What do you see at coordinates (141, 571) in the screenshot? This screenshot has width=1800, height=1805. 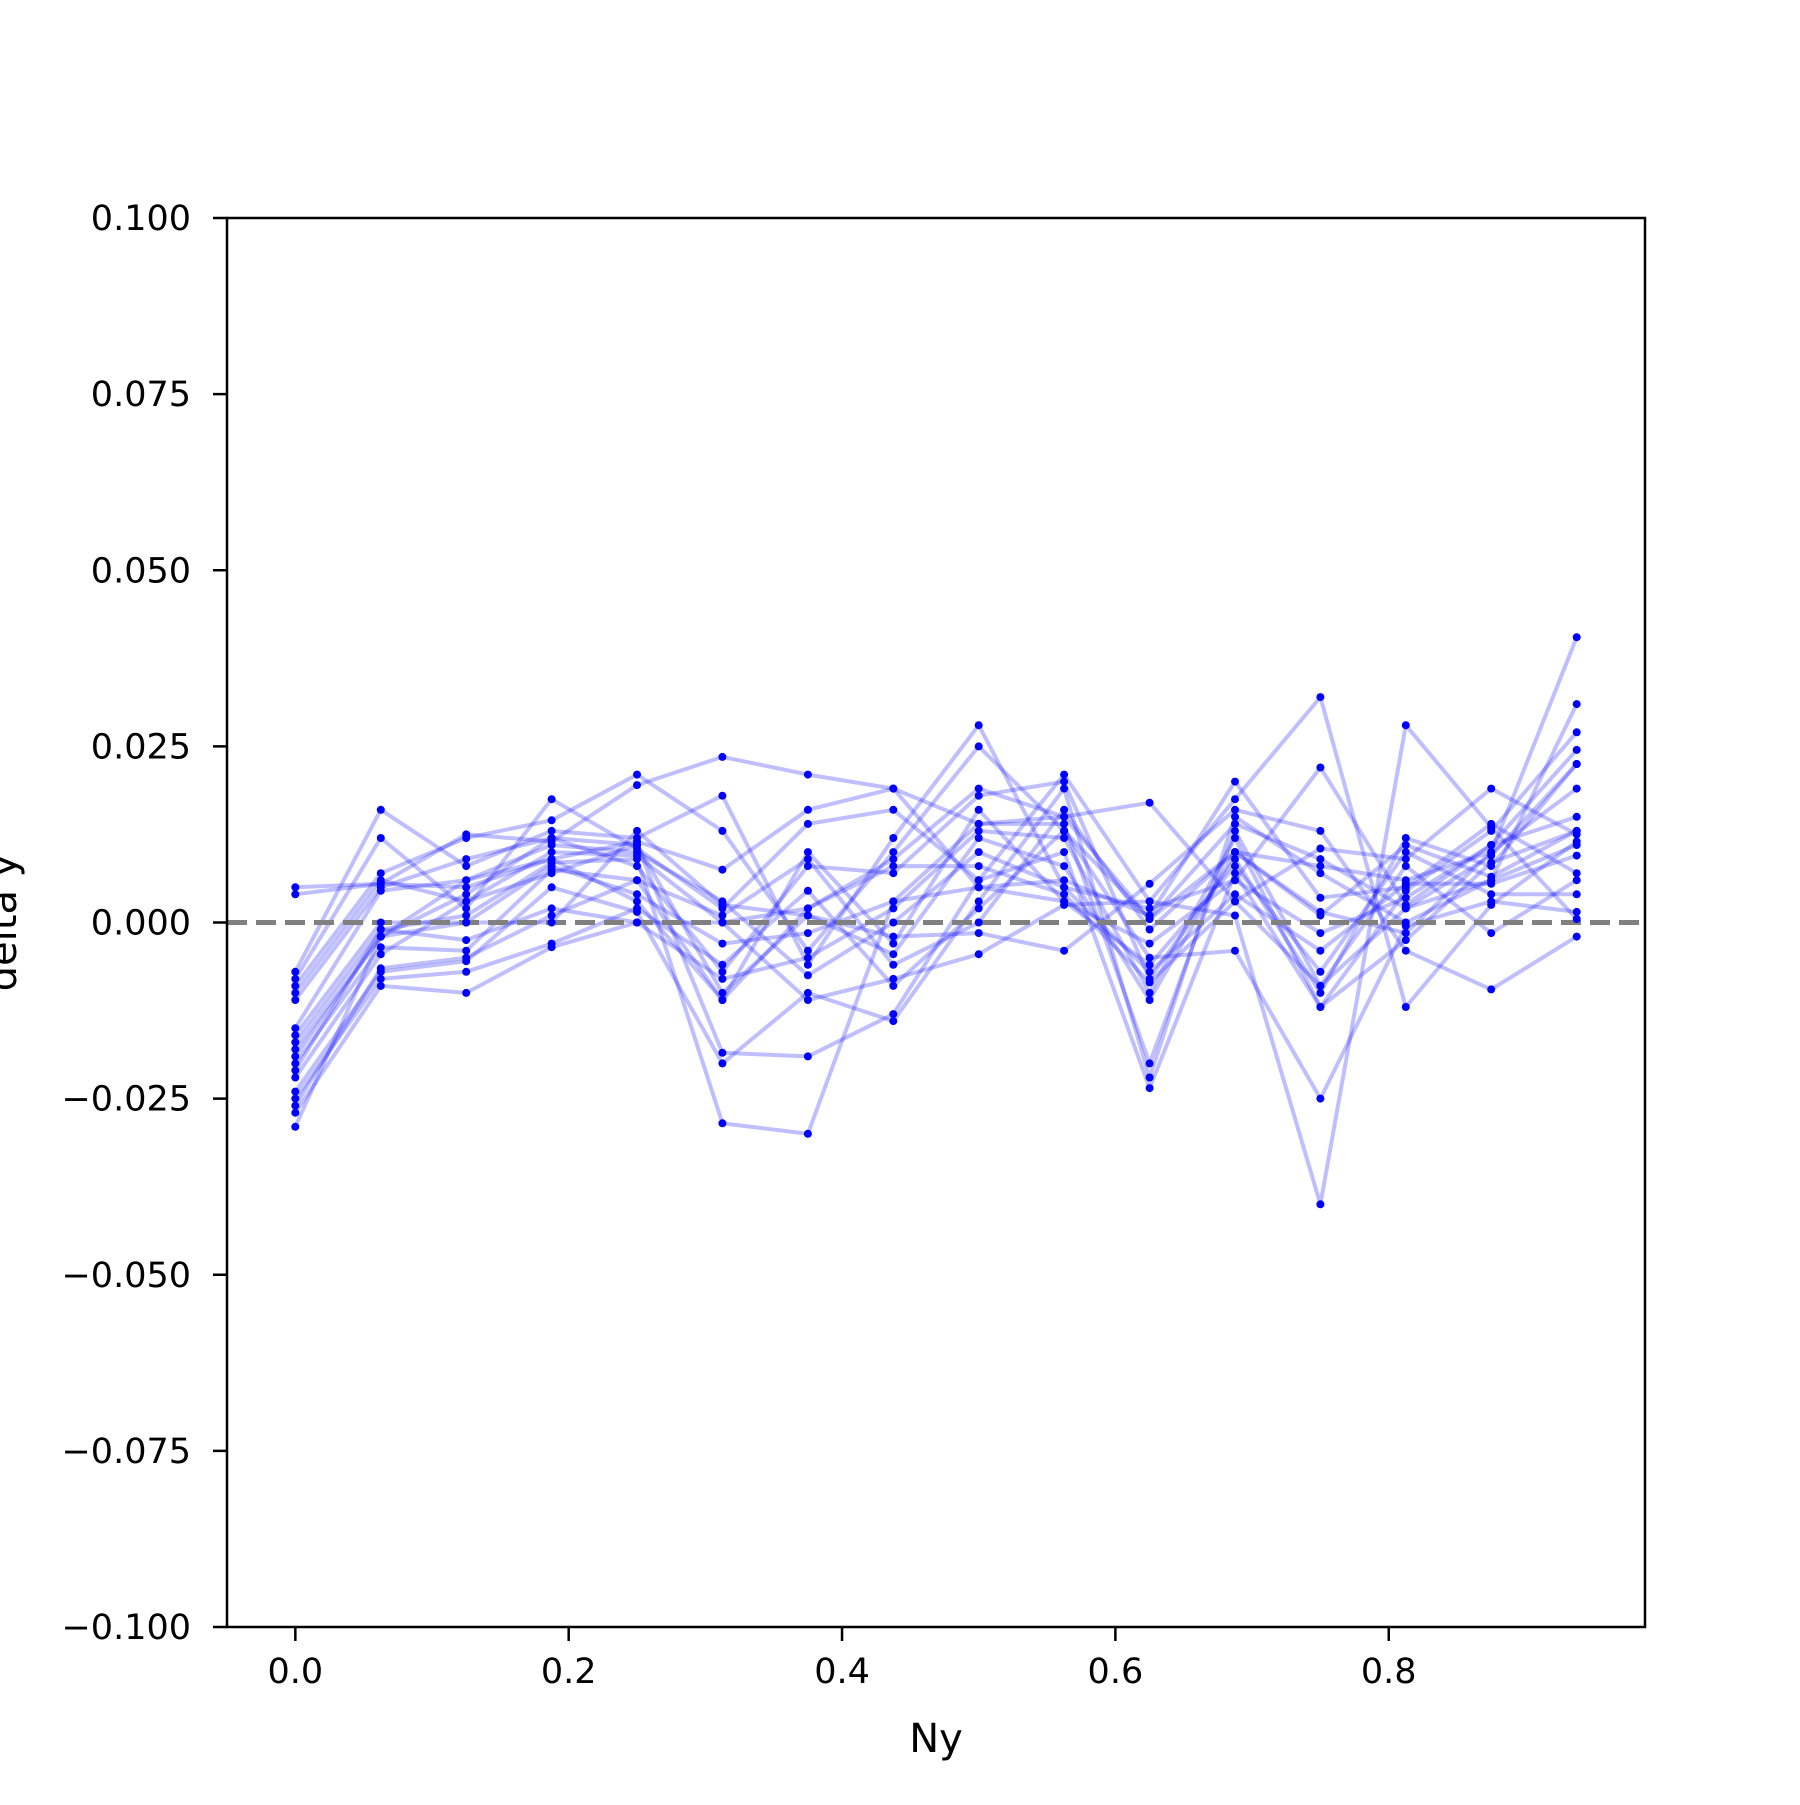 I see `y-tick-label: 0.050` at bounding box center [141, 571].